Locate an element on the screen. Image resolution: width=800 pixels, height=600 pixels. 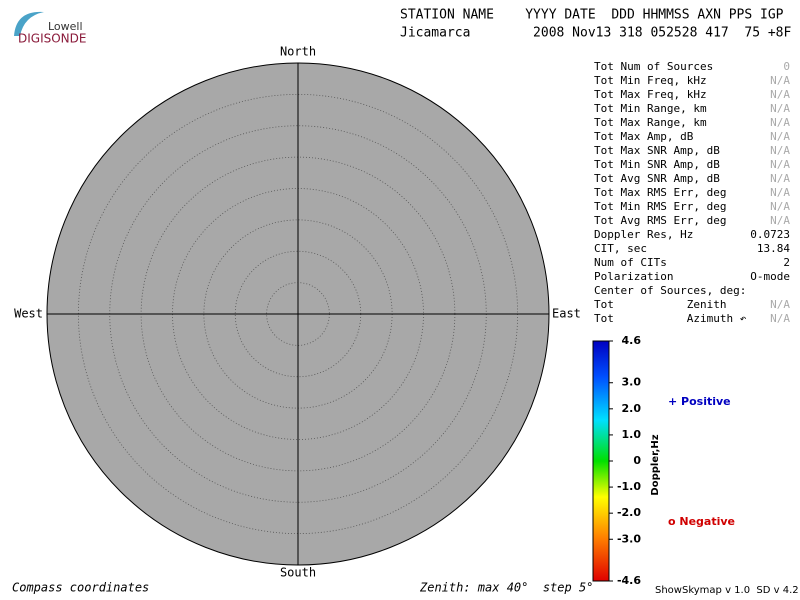
north-label: North is located at coordinates (298, 52).